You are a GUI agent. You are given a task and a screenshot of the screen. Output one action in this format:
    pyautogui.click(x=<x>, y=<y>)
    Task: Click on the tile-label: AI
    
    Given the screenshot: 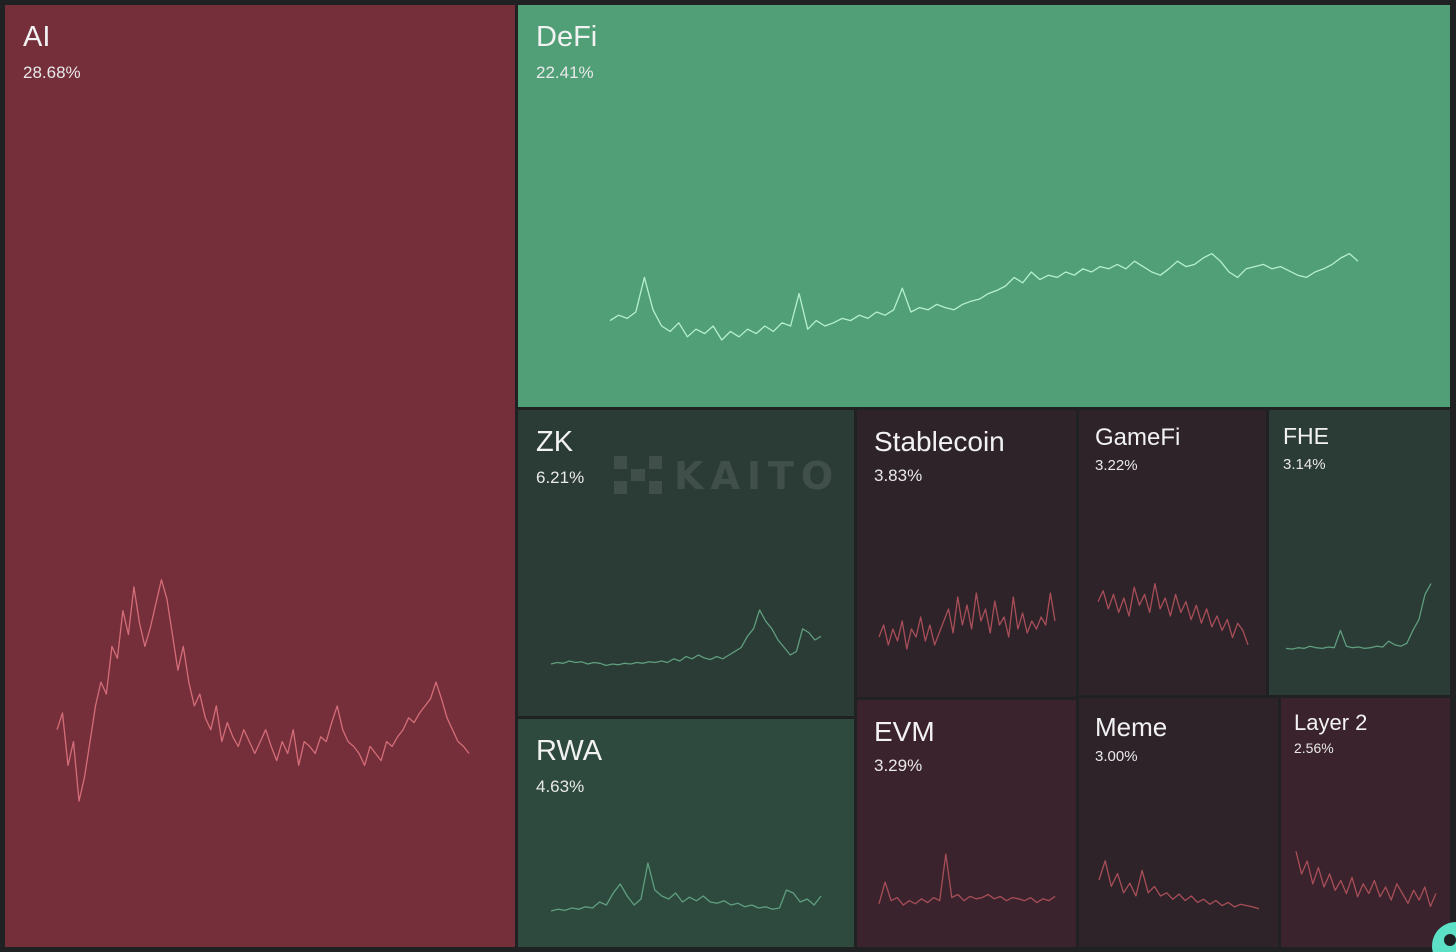 What is the action you would take?
    pyautogui.click(x=37, y=37)
    